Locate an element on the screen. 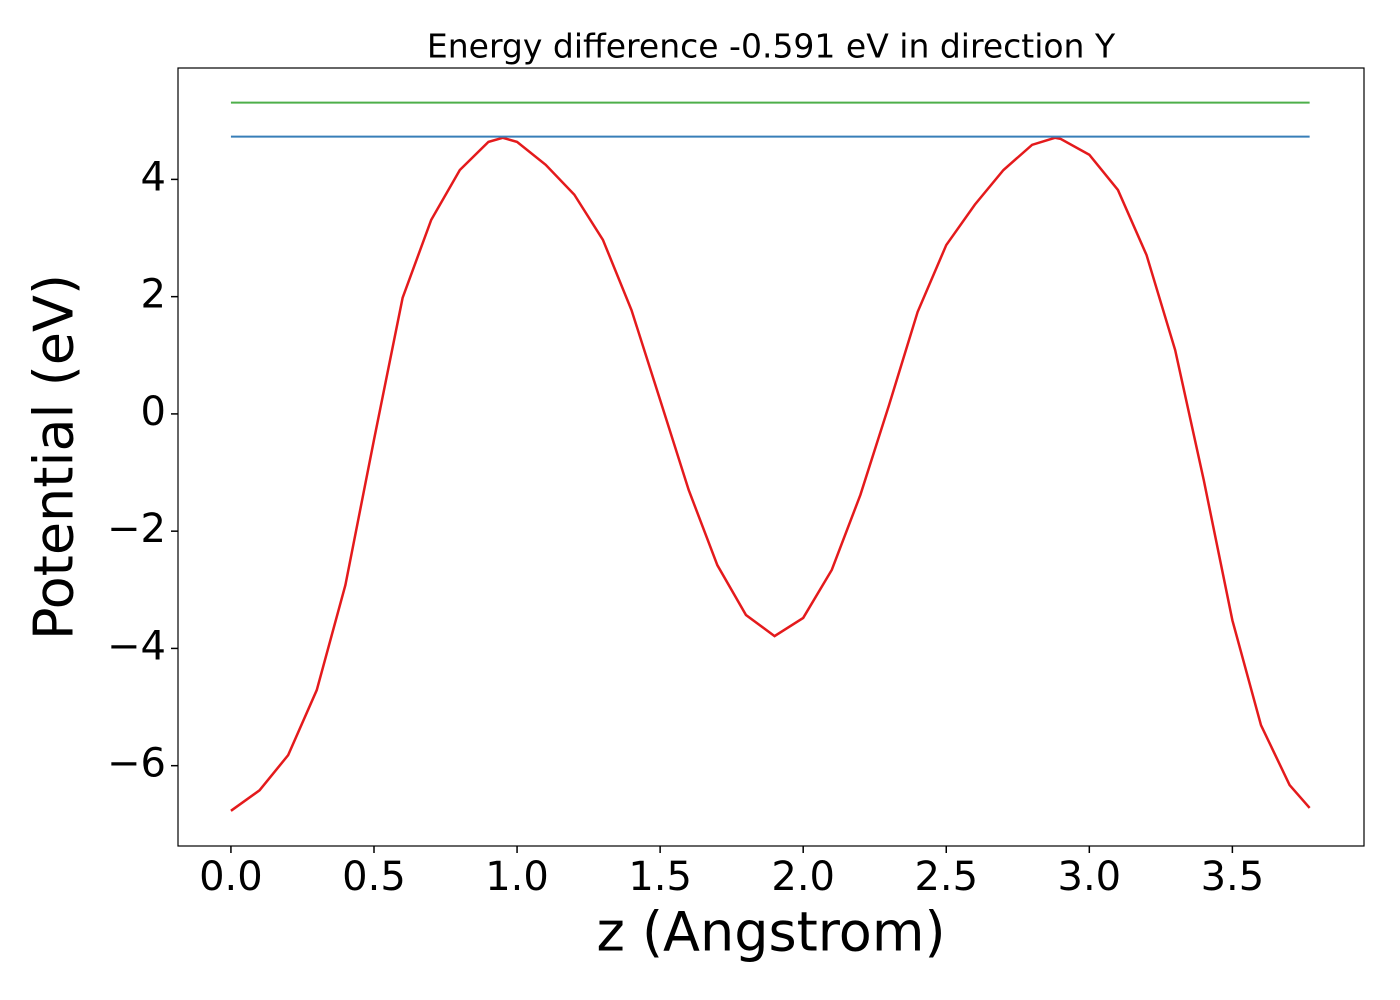  x-tick-label: 0.5 is located at coordinates (374, 877).